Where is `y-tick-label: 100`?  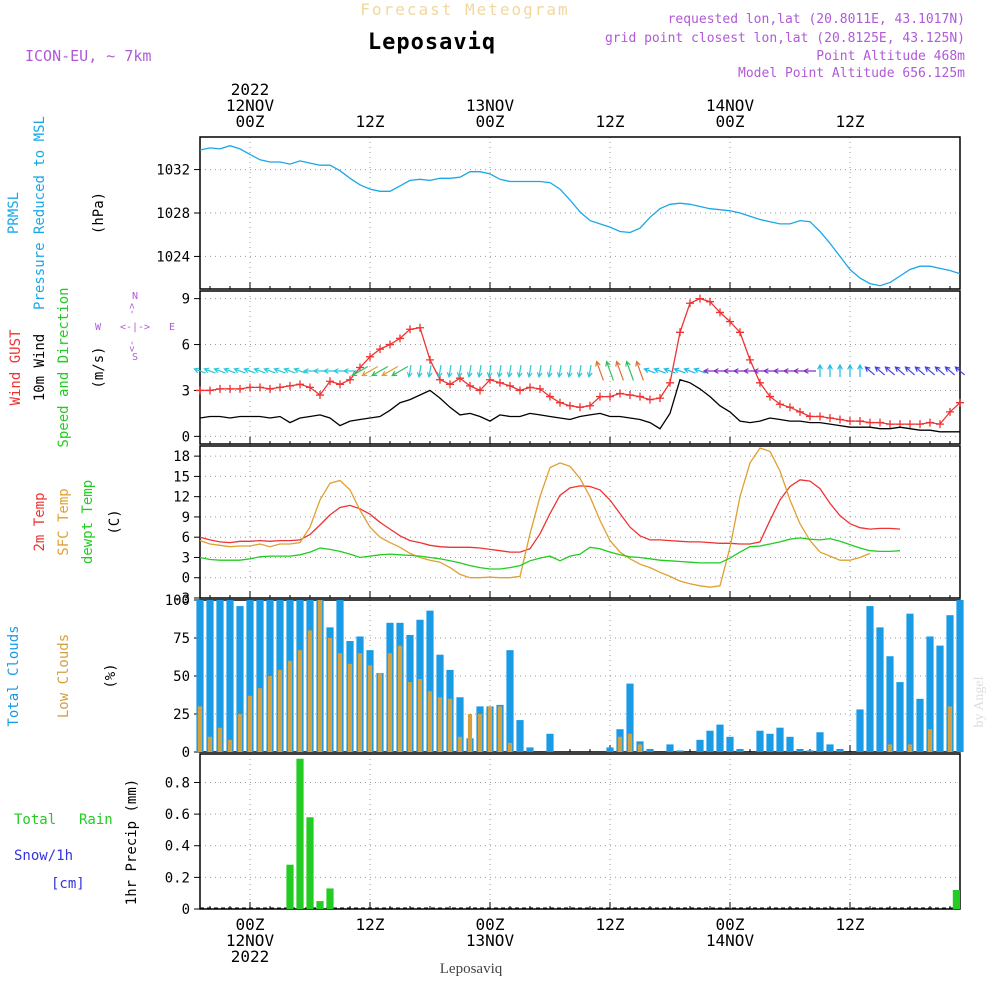
y-tick-label: 100 is located at coordinates (177, 601).